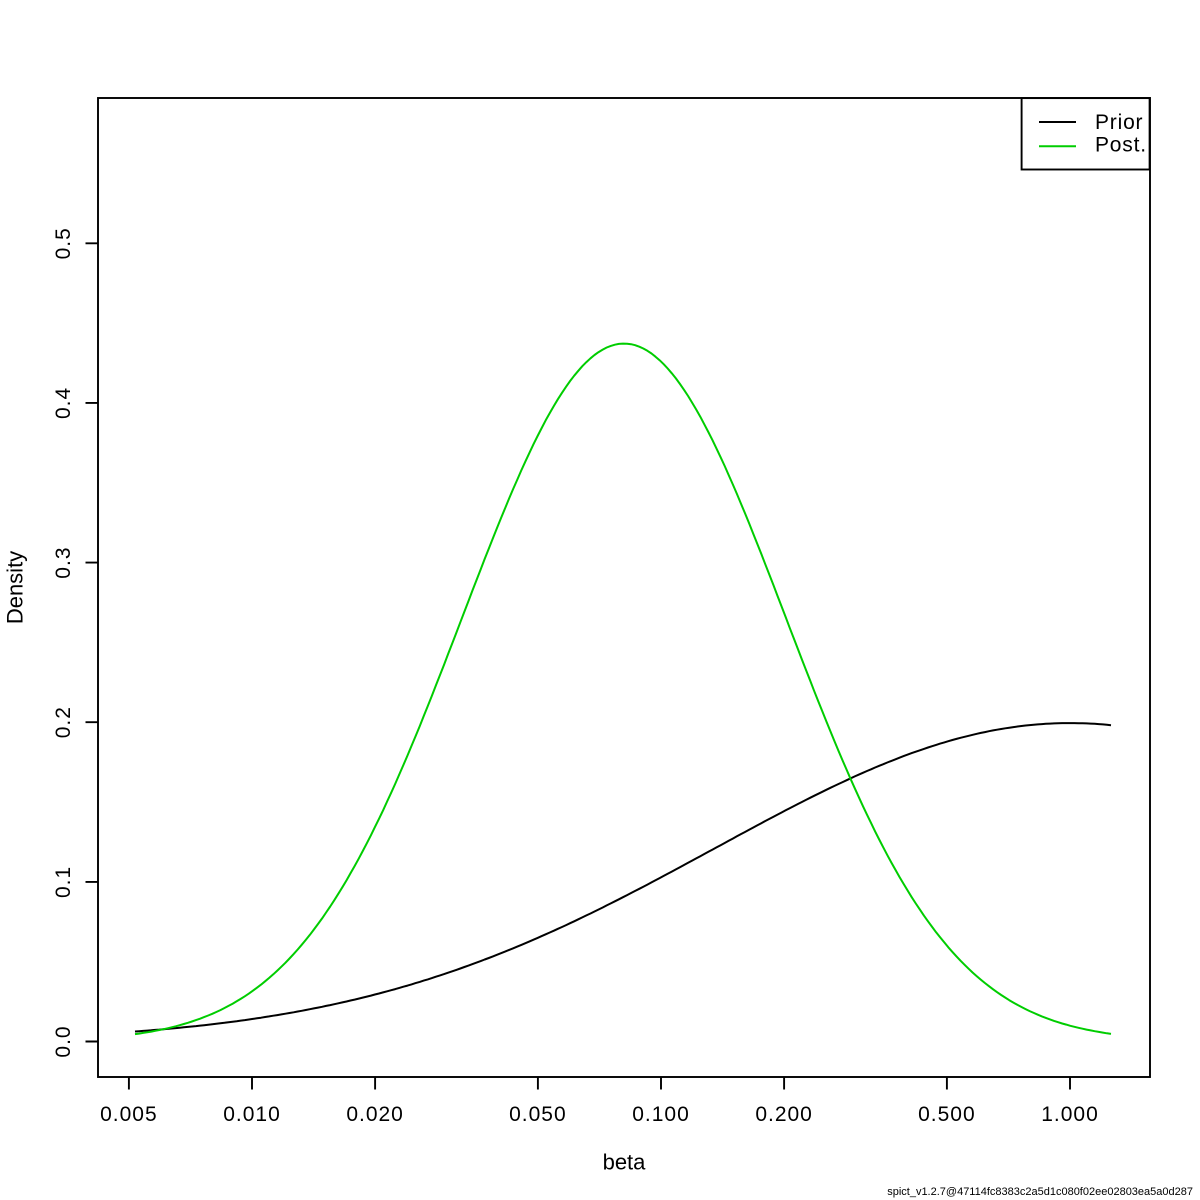  What do you see at coordinates (63, 722) in the screenshot?
I see `svg-text: 0.2` at bounding box center [63, 722].